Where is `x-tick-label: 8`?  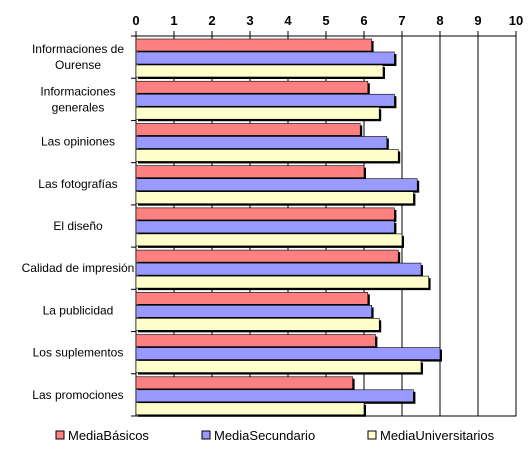
x-tick-label: 8 is located at coordinates (439, 20).